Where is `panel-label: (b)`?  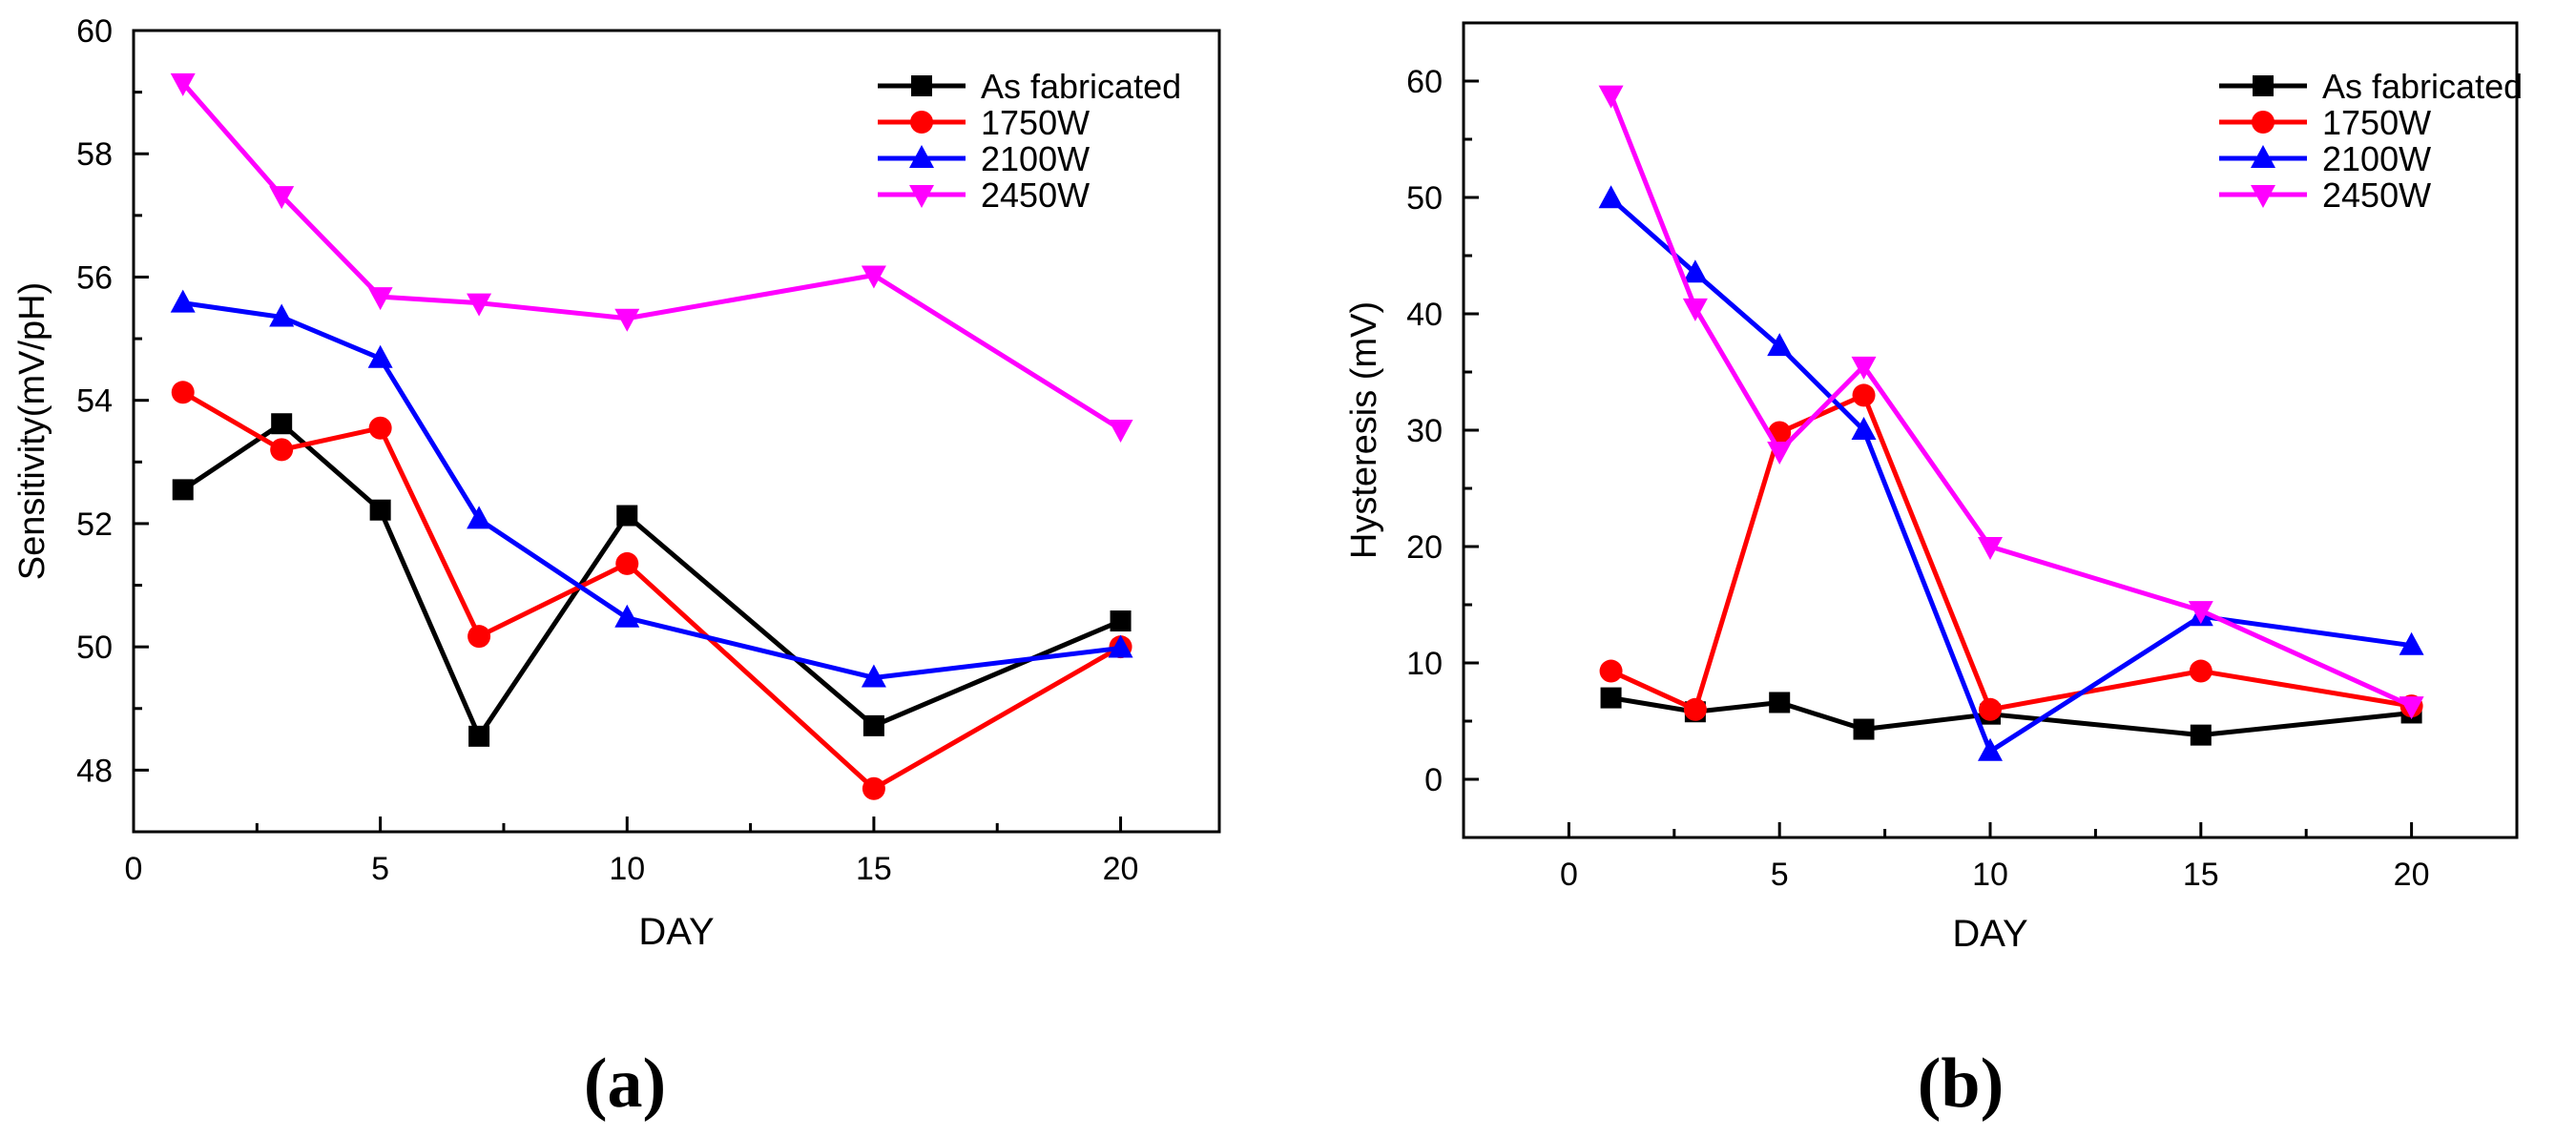 panel-label: (b) is located at coordinates (1961, 1083).